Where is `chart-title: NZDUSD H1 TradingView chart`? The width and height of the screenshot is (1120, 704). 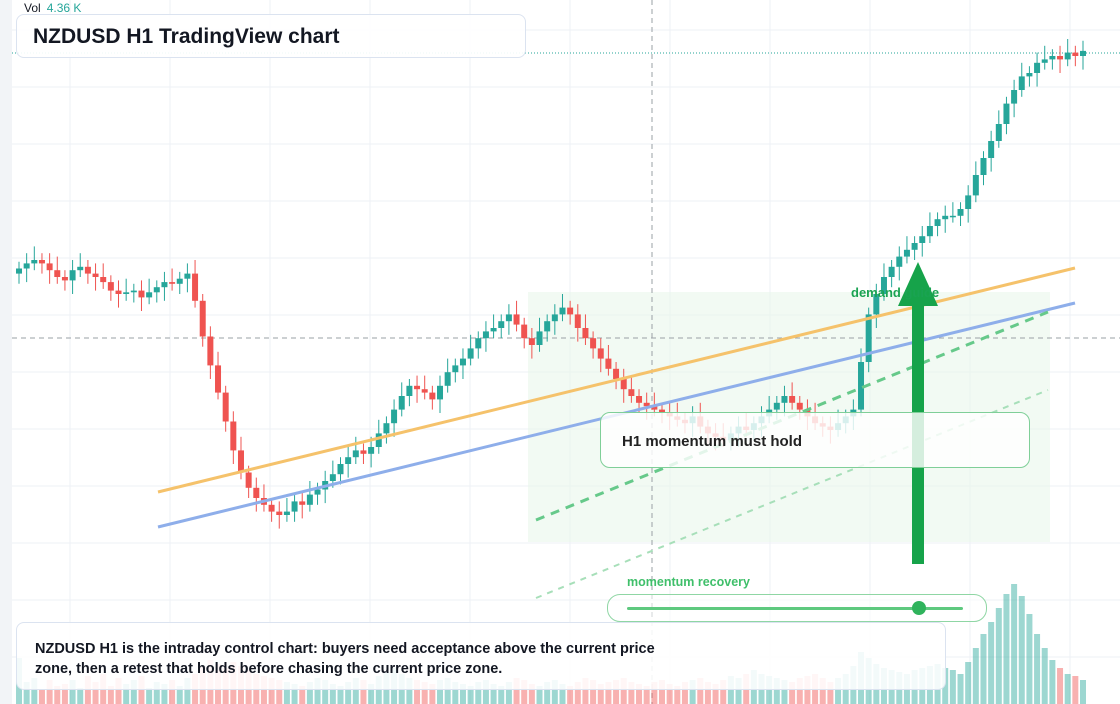
chart-title: NZDUSD H1 TradingView chart is located at coordinates (186, 36).